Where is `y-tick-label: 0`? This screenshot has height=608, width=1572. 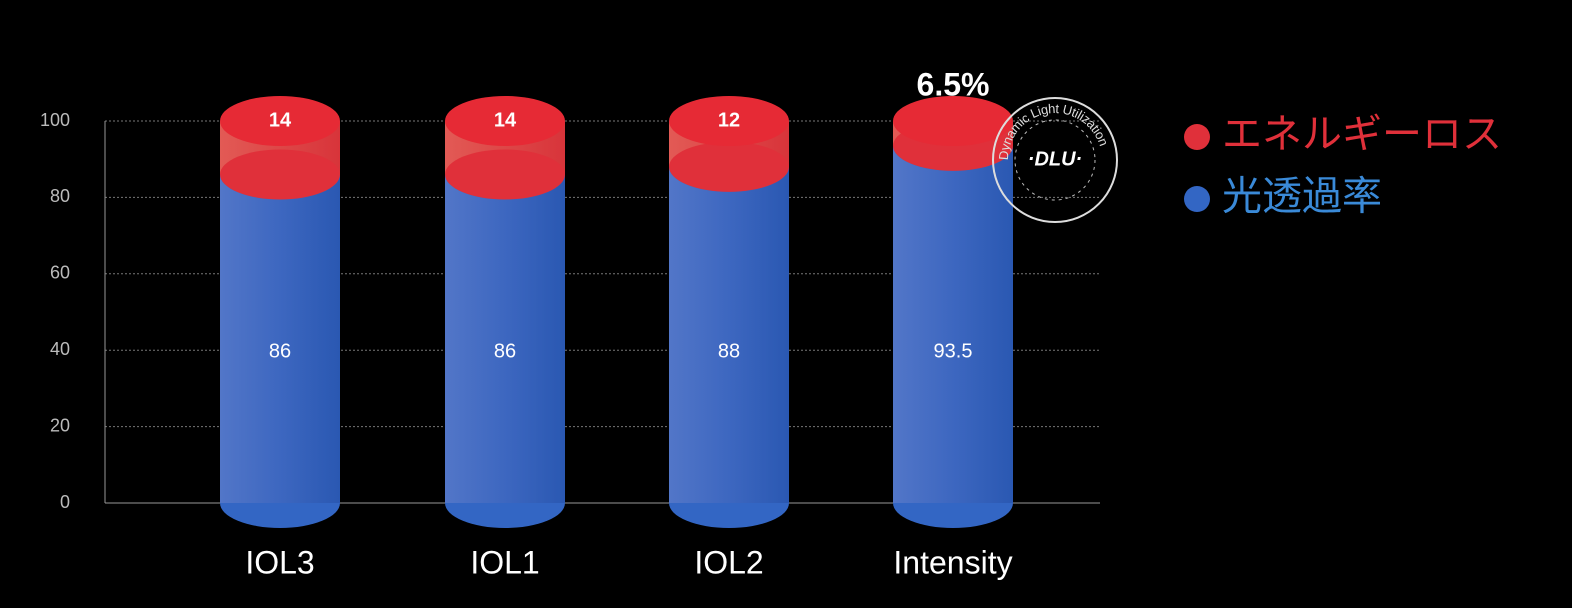
y-tick-label: 0 is located at coordinates (65, 502).